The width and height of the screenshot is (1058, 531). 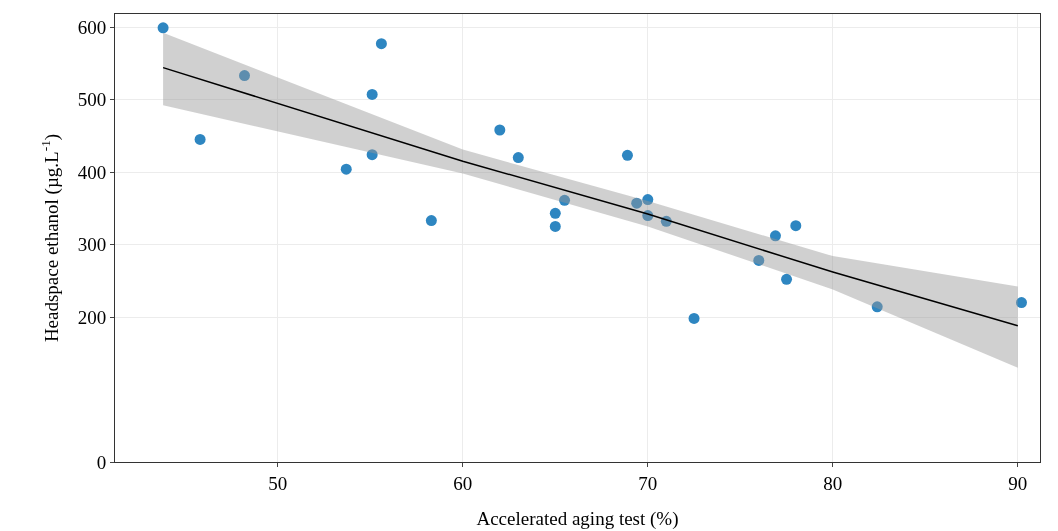 What do you see at coordinates (463, 483) in the screenshot?
I see `x-tick-label: 60` at bounding box center [463, 483].